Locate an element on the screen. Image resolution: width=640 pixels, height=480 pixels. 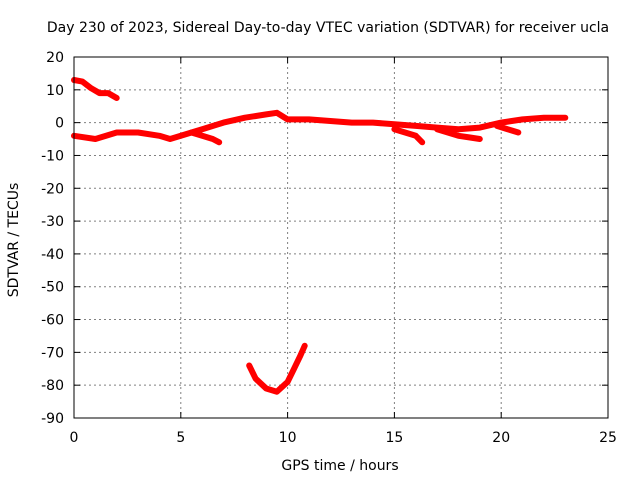
x-tick-label: 15 is located at coordinates (394, 438).